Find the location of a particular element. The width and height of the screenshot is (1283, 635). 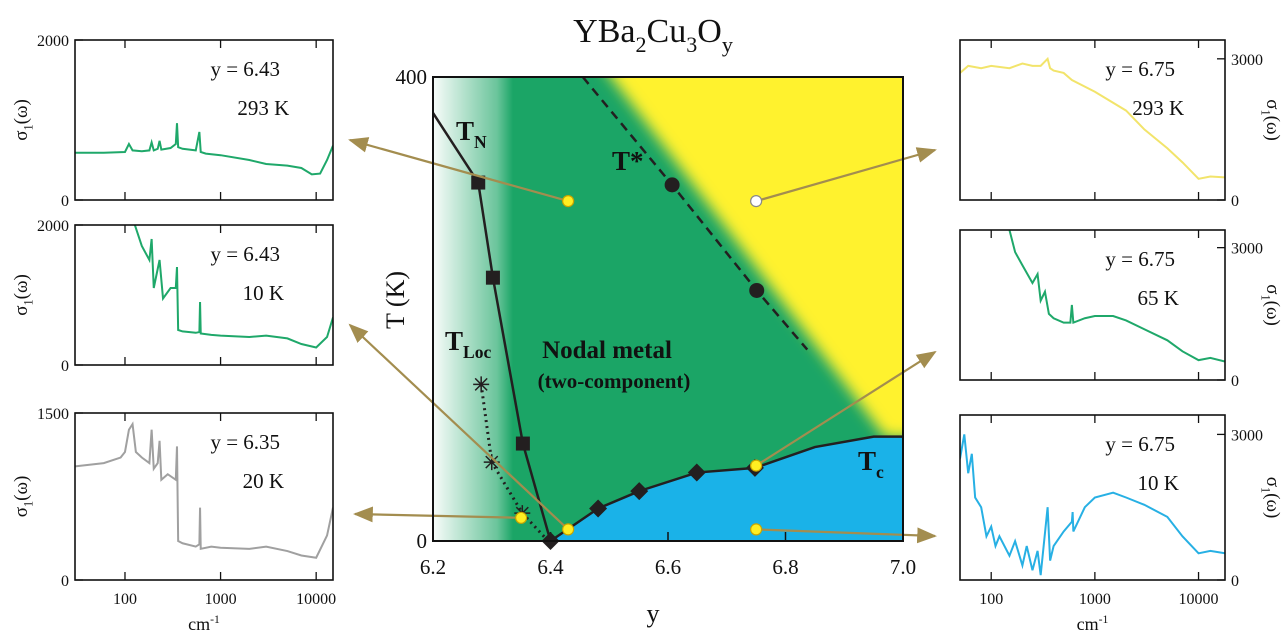

label-sup: -1 is located at coordinates (1104, 619).